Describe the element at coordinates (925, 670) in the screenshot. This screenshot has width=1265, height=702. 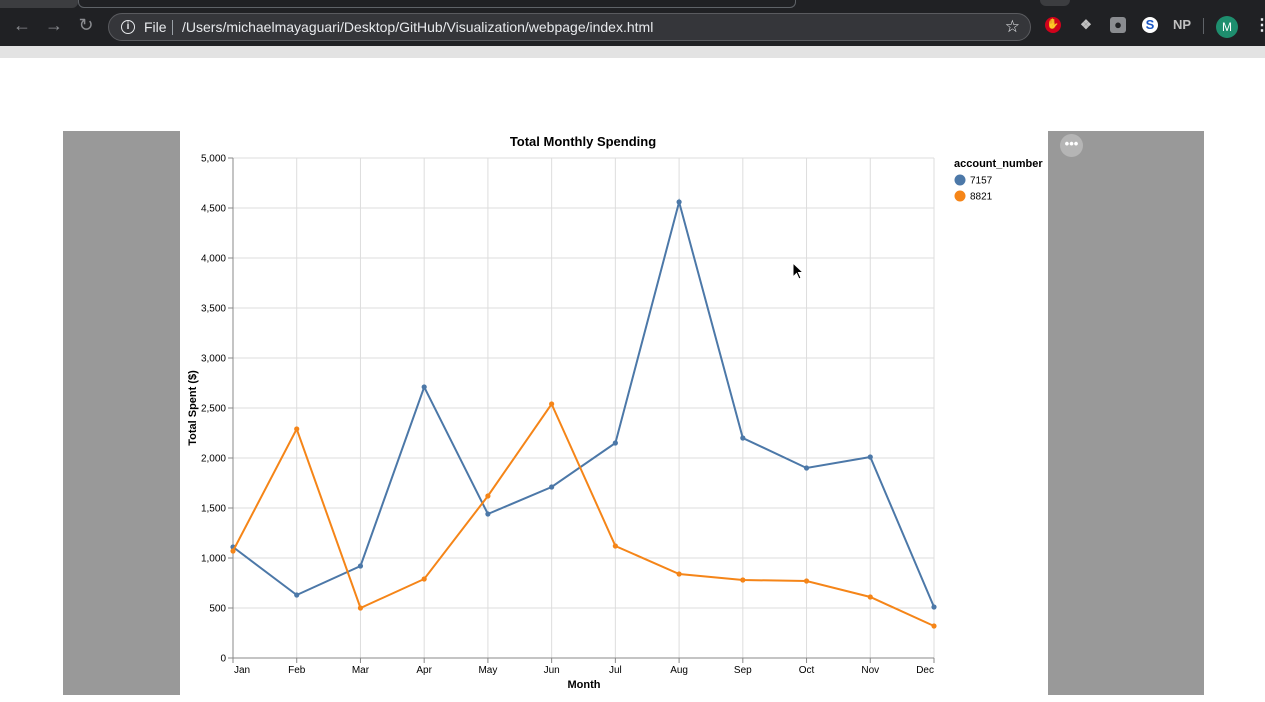
I see `x-tick-label: Dec` at that location.